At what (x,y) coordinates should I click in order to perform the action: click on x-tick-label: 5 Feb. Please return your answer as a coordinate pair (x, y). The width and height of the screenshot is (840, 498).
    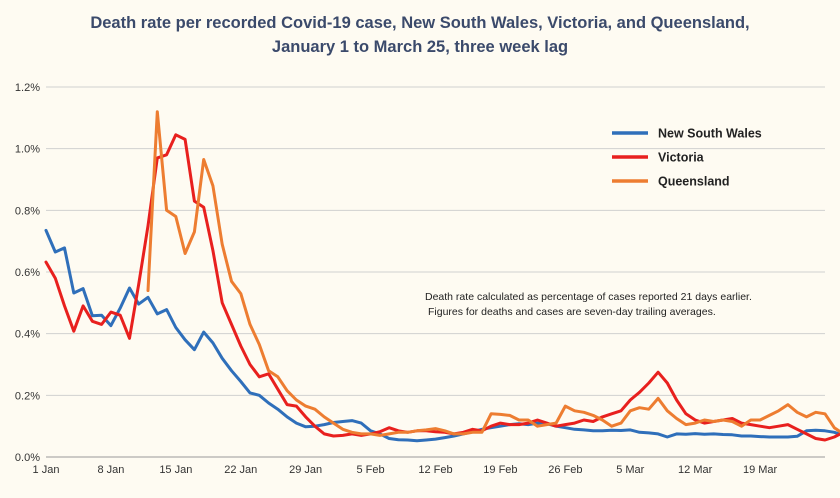
    Looking at the image, I should click on (371, 470).